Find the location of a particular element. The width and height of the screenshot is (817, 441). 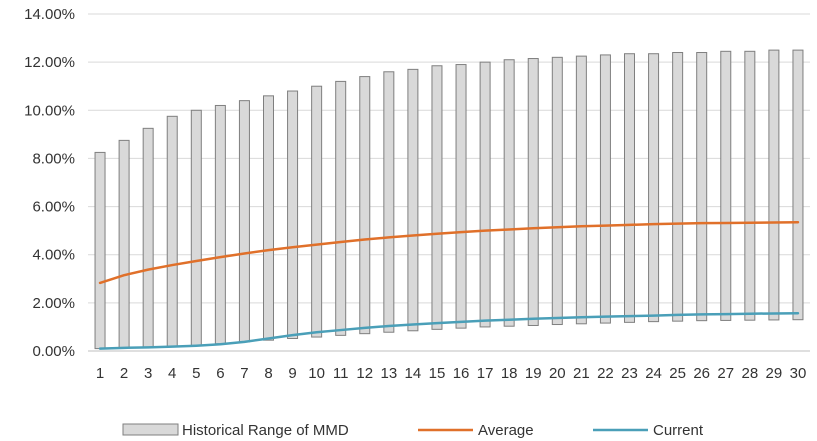

x-tick-label: 27 is located at coordinates (725, 373).